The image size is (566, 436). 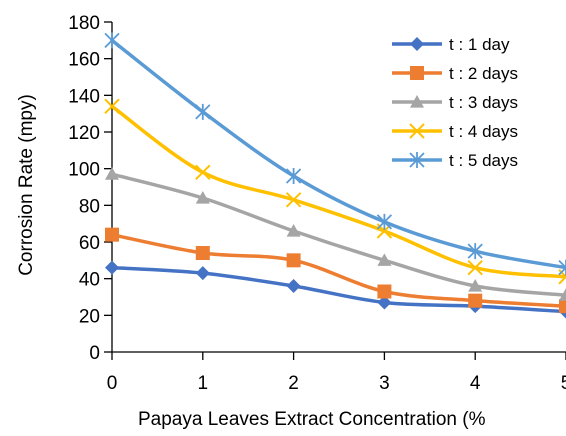 What do you see at coordinates (84, 96) in the screenshot?
I see `y-tick-label: 140` at bounding box center [84, 96].